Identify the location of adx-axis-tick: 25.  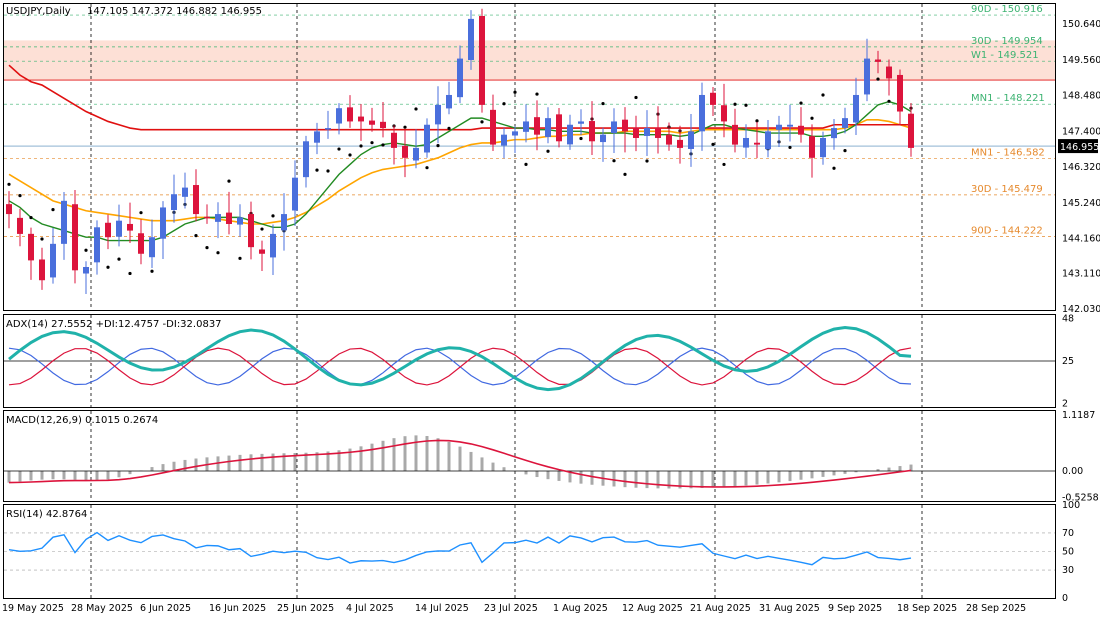
(1068, 361).